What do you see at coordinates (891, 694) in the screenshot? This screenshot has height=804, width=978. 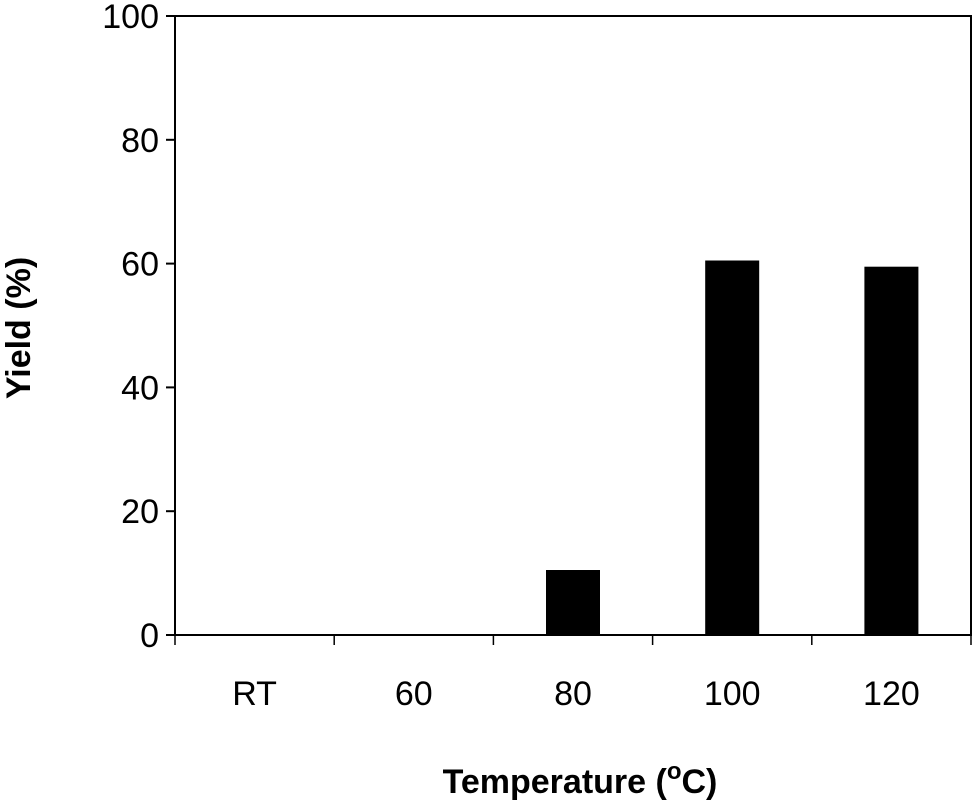 I see `x-tick-label: 120` at bounding box center [891, 694].